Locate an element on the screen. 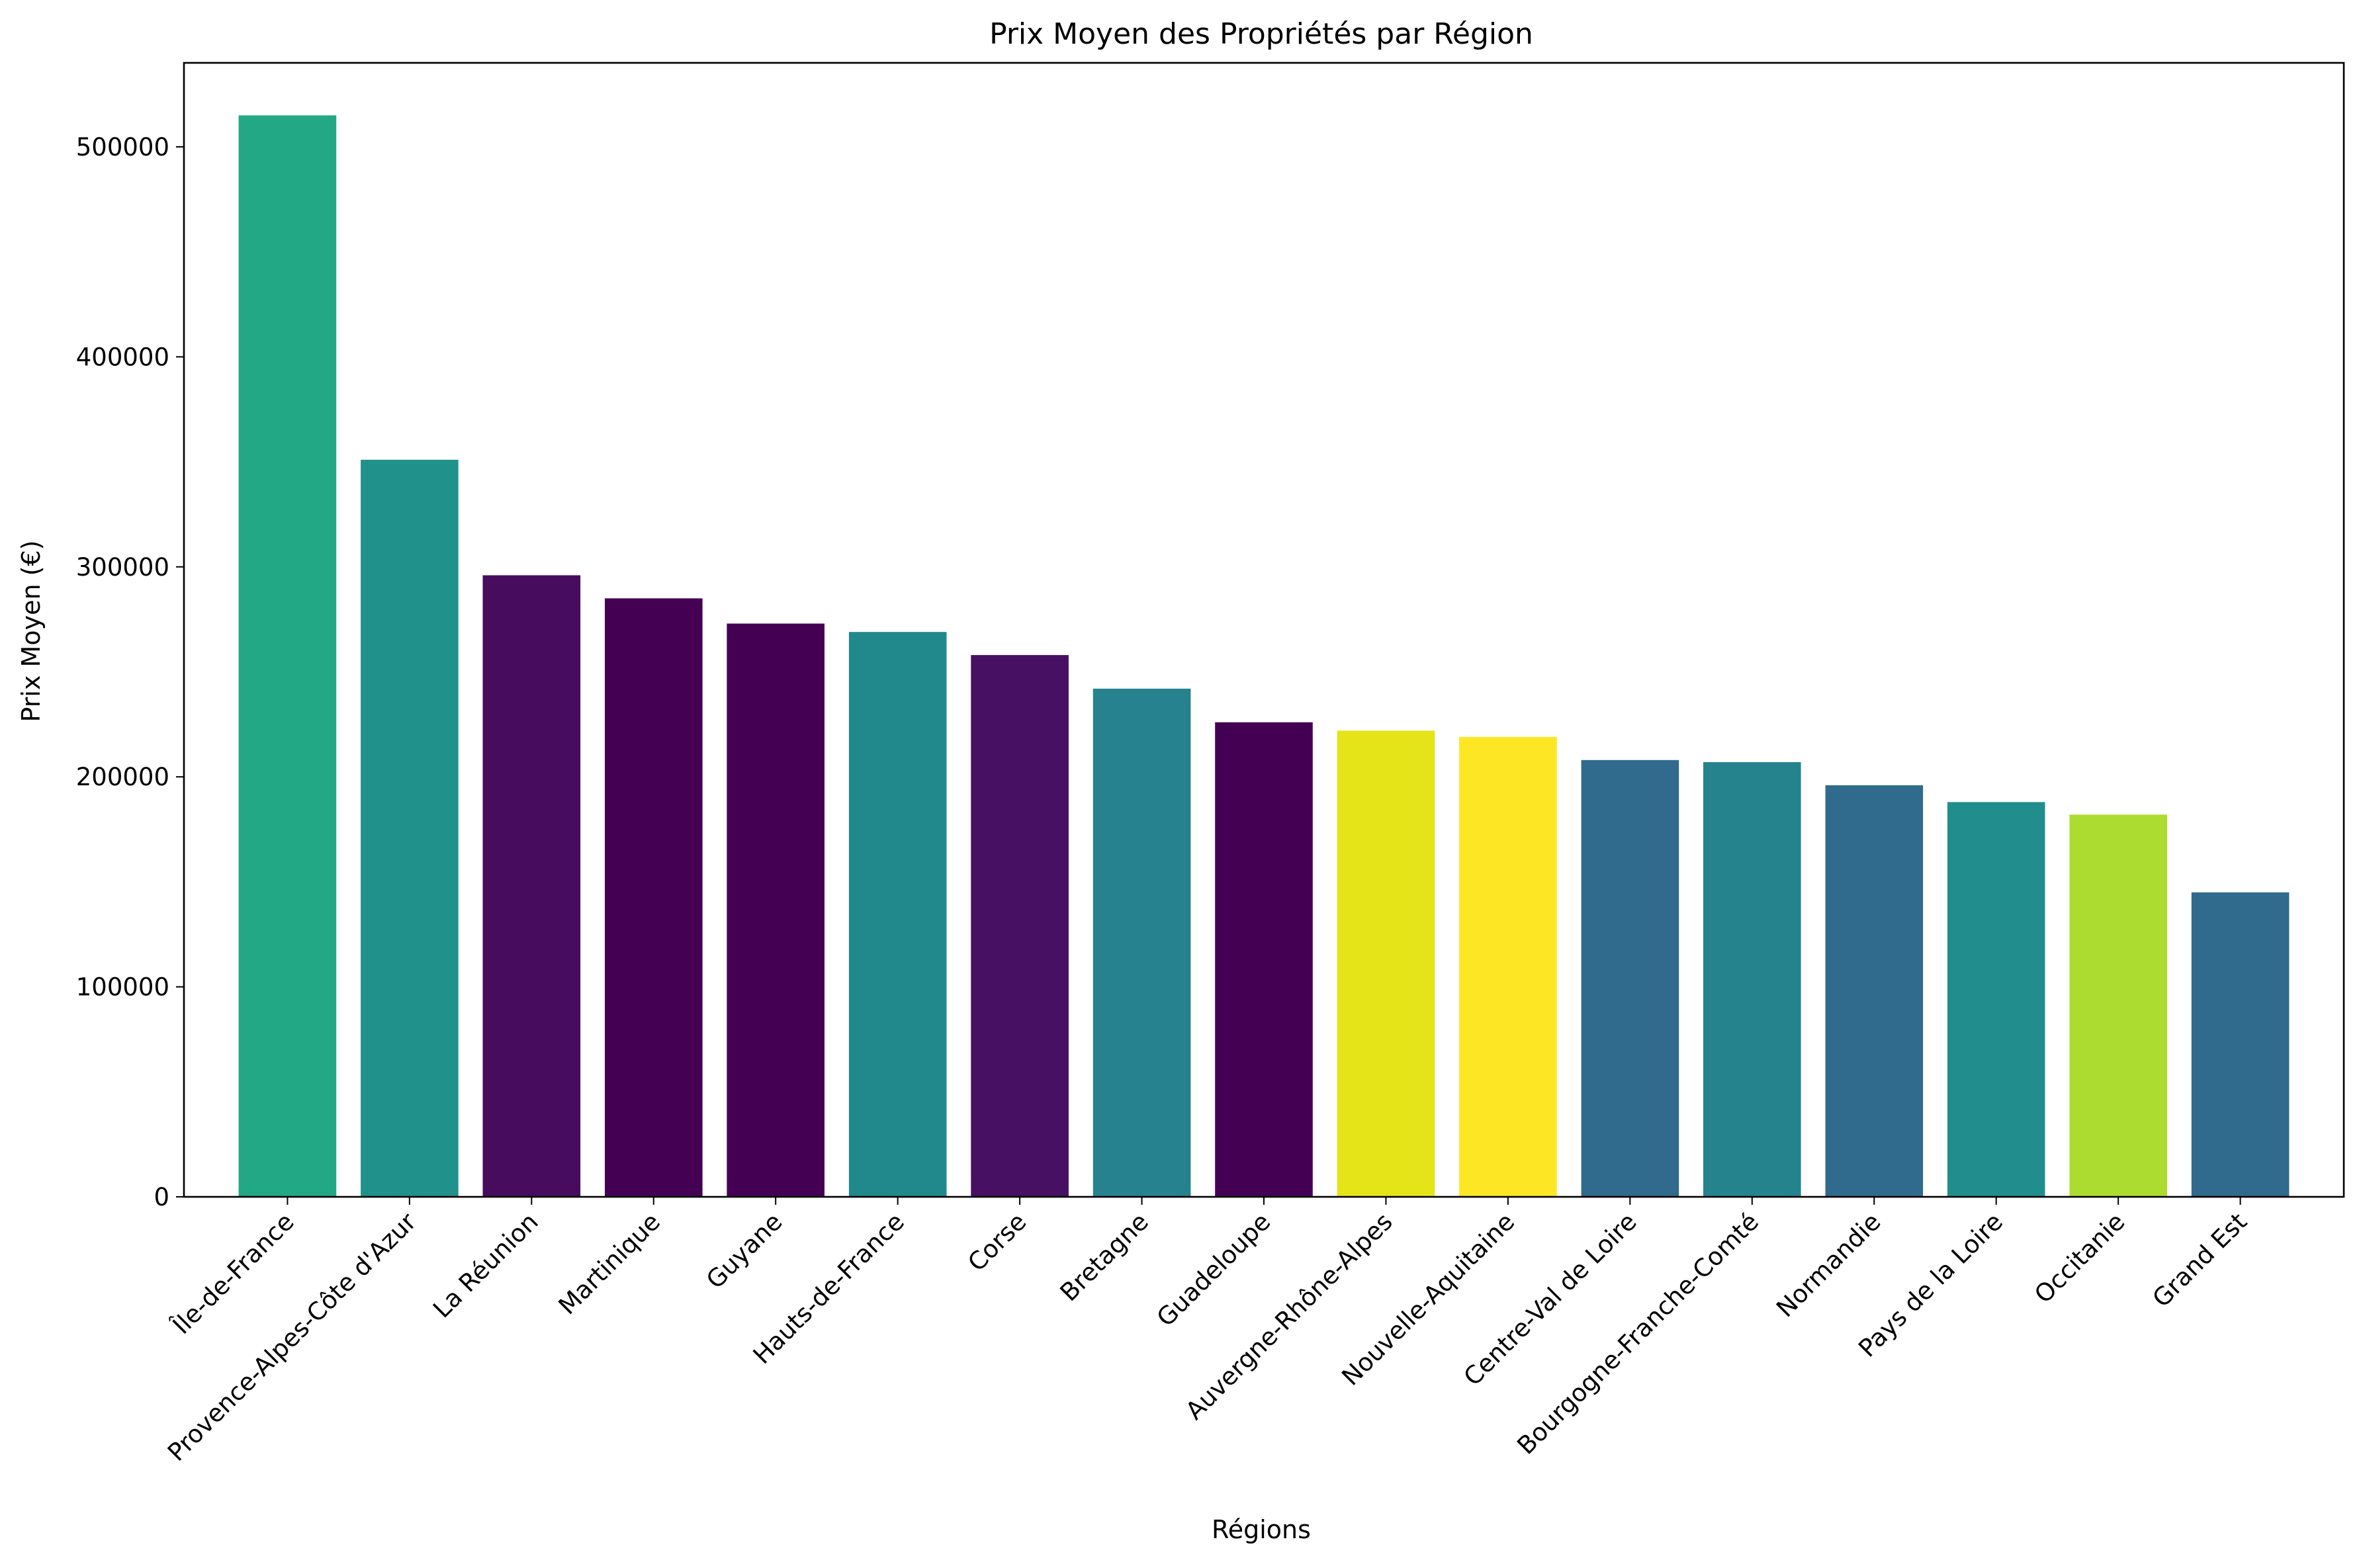  y-tick-label: 100000 is located at coordinates (122, 988).